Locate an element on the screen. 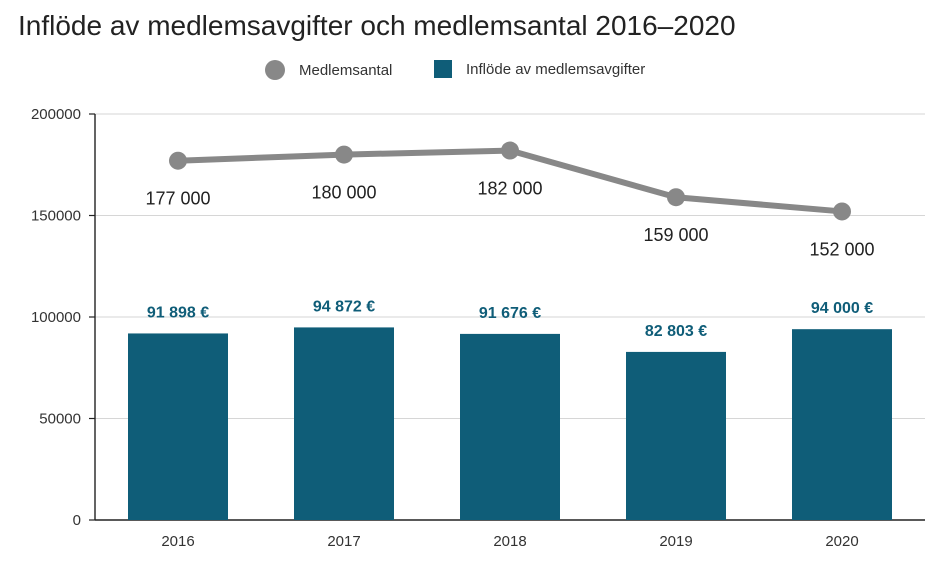  x-tick-label: 2019 is located at coordinates (675, 541).